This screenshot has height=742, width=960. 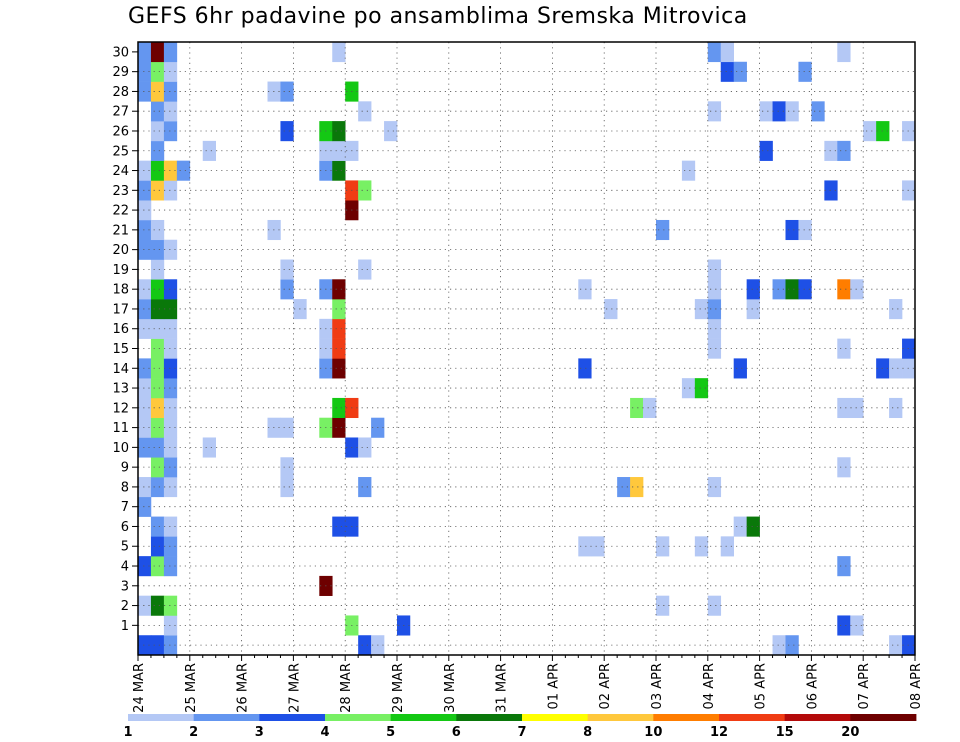 I want to click on colorbar-label: 1, so click(x=127, y=732).